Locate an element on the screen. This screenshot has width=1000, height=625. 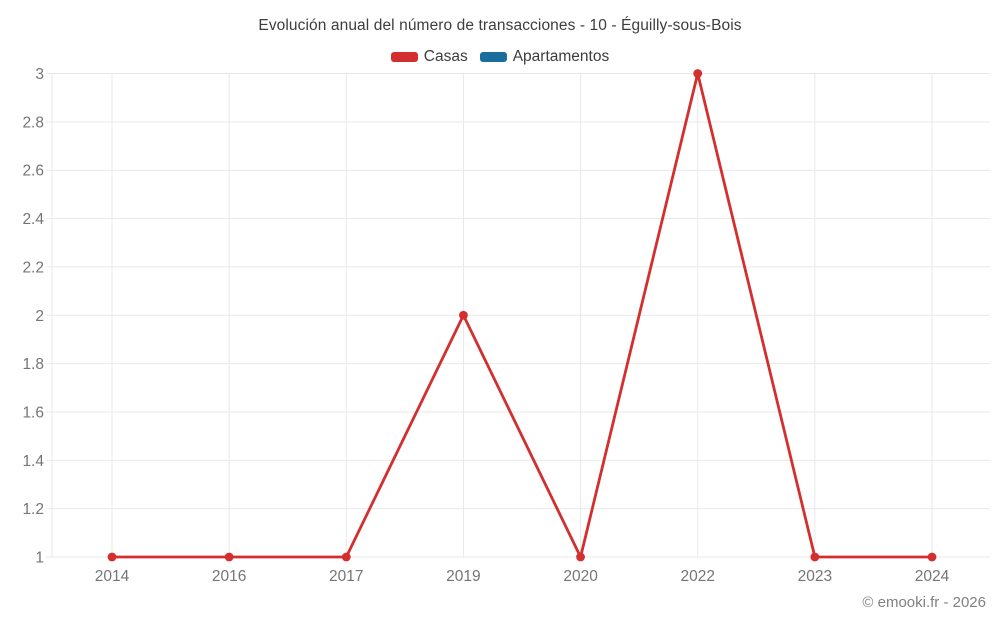
y-tick-label: 1.2 is located at coordinates (33, 509).